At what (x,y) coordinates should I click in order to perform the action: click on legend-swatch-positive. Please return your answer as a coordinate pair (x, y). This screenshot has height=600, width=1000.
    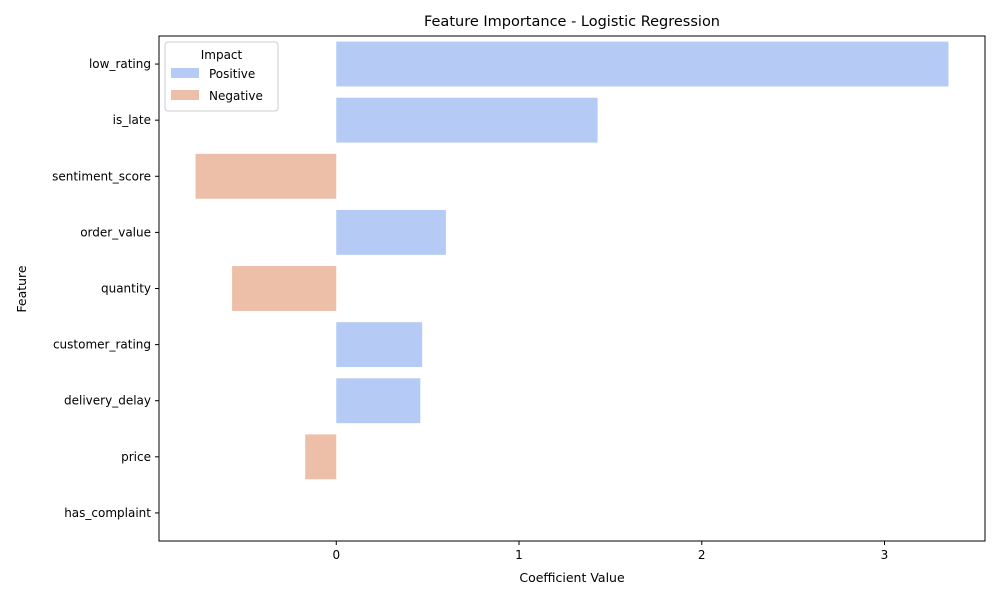
    Looking at the image, I should click on (185, 73).